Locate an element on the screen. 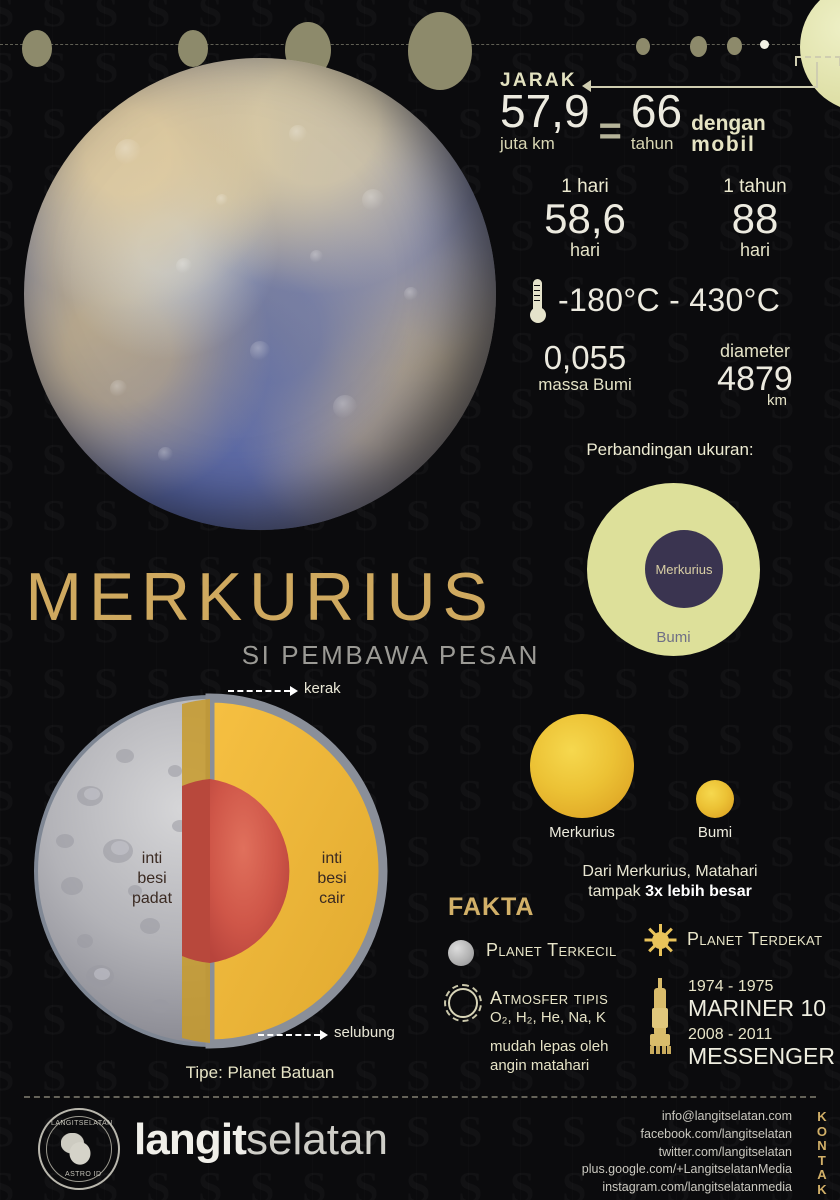  inner-core-line1: inti is located at coordinates (152, 858).